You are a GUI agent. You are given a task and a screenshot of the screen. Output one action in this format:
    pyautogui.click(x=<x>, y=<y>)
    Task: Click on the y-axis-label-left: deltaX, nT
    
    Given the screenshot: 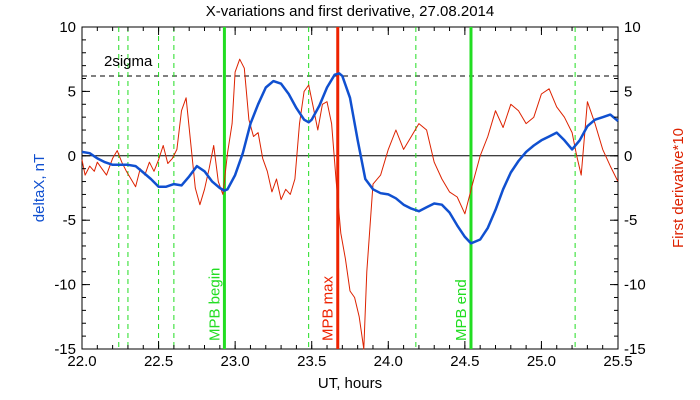 What is the action you would take?
    pyautogui.click(x=39, y=188)
    